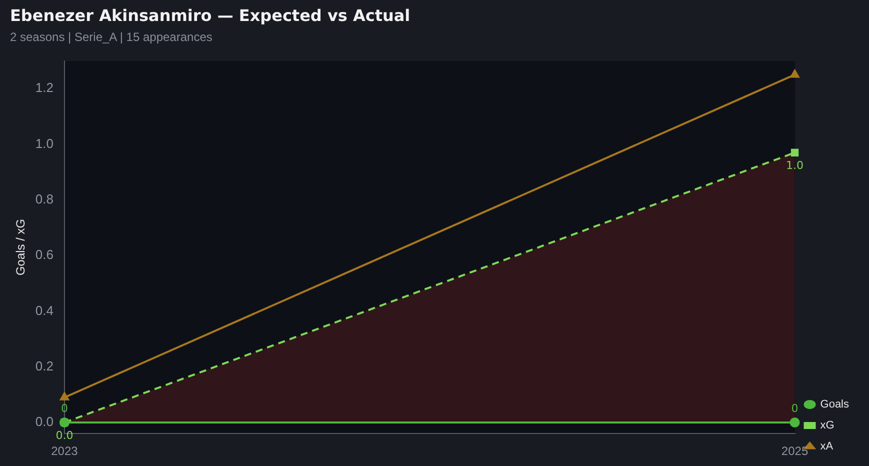 The height and width of the screenshot is (466, 869). Describe the element at coordinates (44, 366) in the screenshot. I see `y-tick-label: 0.2` at that location.